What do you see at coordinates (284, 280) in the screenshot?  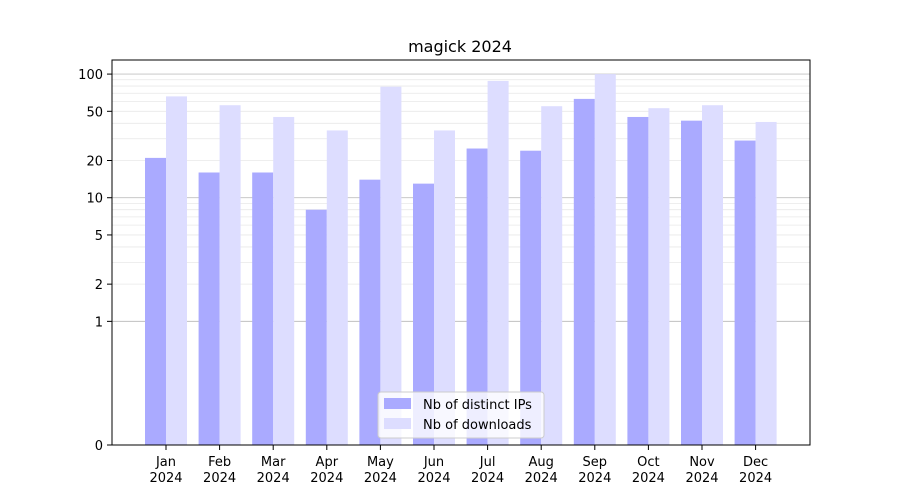 I see `bar-downloads-mar` at bounding box center [284, 280].